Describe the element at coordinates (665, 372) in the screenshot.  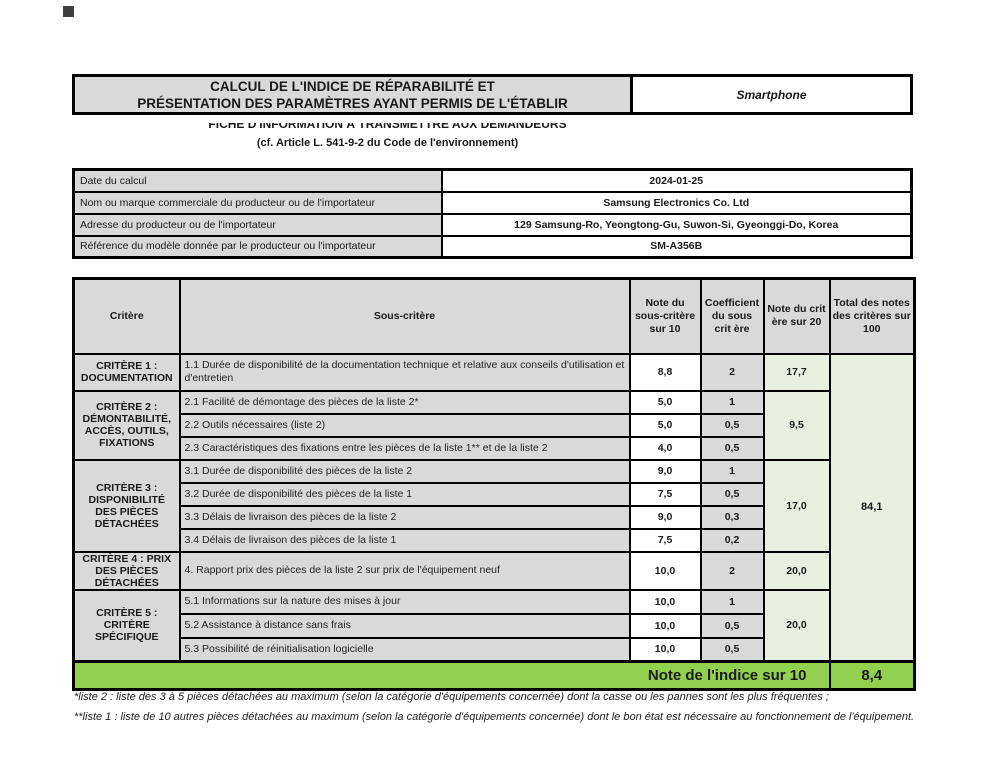
I see `note10-1-1: 8,8` at that location.